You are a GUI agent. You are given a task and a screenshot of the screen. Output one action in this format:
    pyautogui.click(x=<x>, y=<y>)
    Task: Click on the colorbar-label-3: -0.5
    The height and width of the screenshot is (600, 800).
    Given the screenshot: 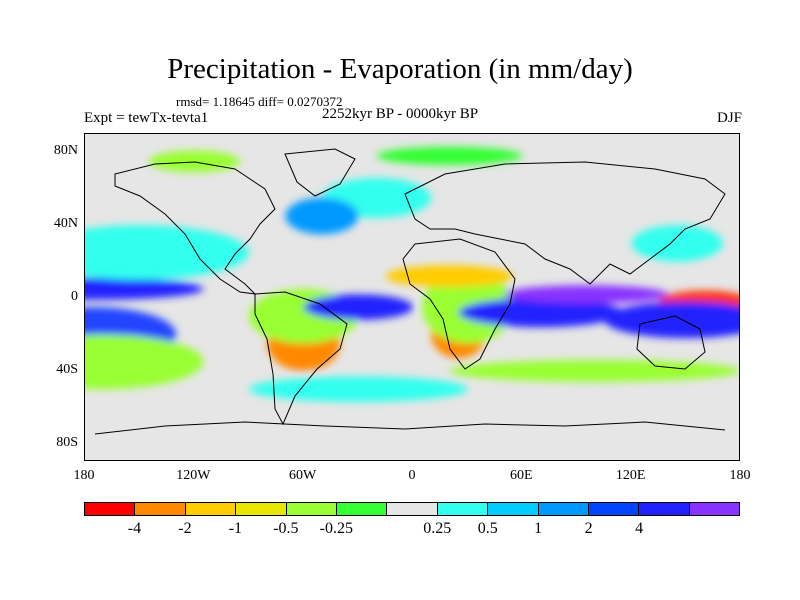 What is the action you would take?
    pyautogui.click(x=286, y=528)
    